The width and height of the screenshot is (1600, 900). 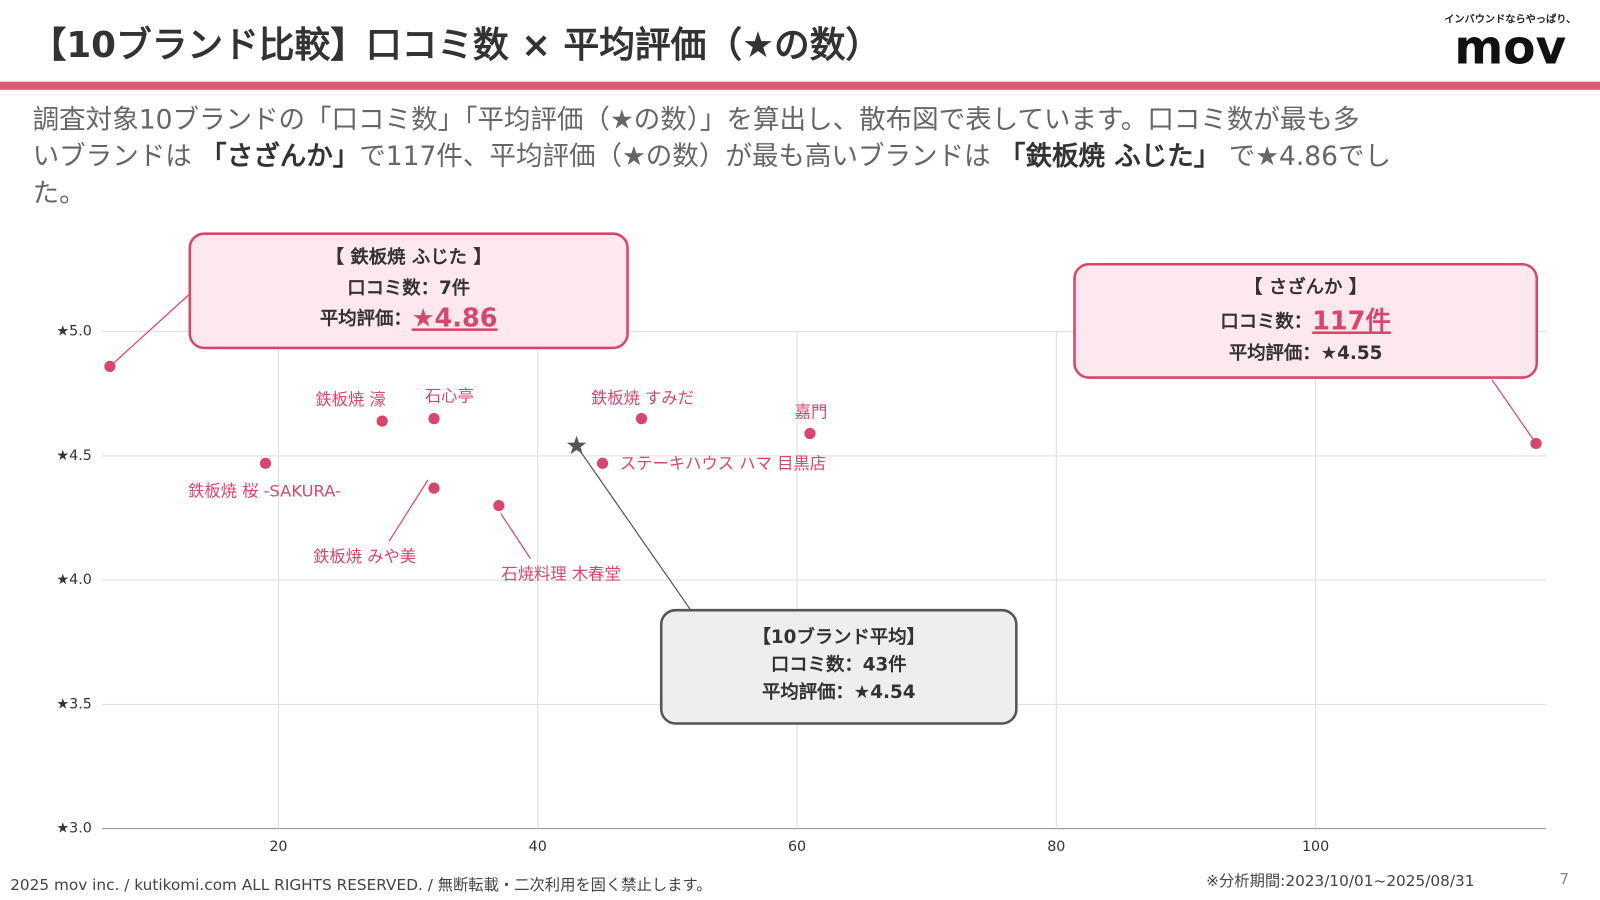 What do you see at coordinates (1056, 847) in the screenshot?
I see `x-tick-label: 80` at bounding box center [1056, 847].